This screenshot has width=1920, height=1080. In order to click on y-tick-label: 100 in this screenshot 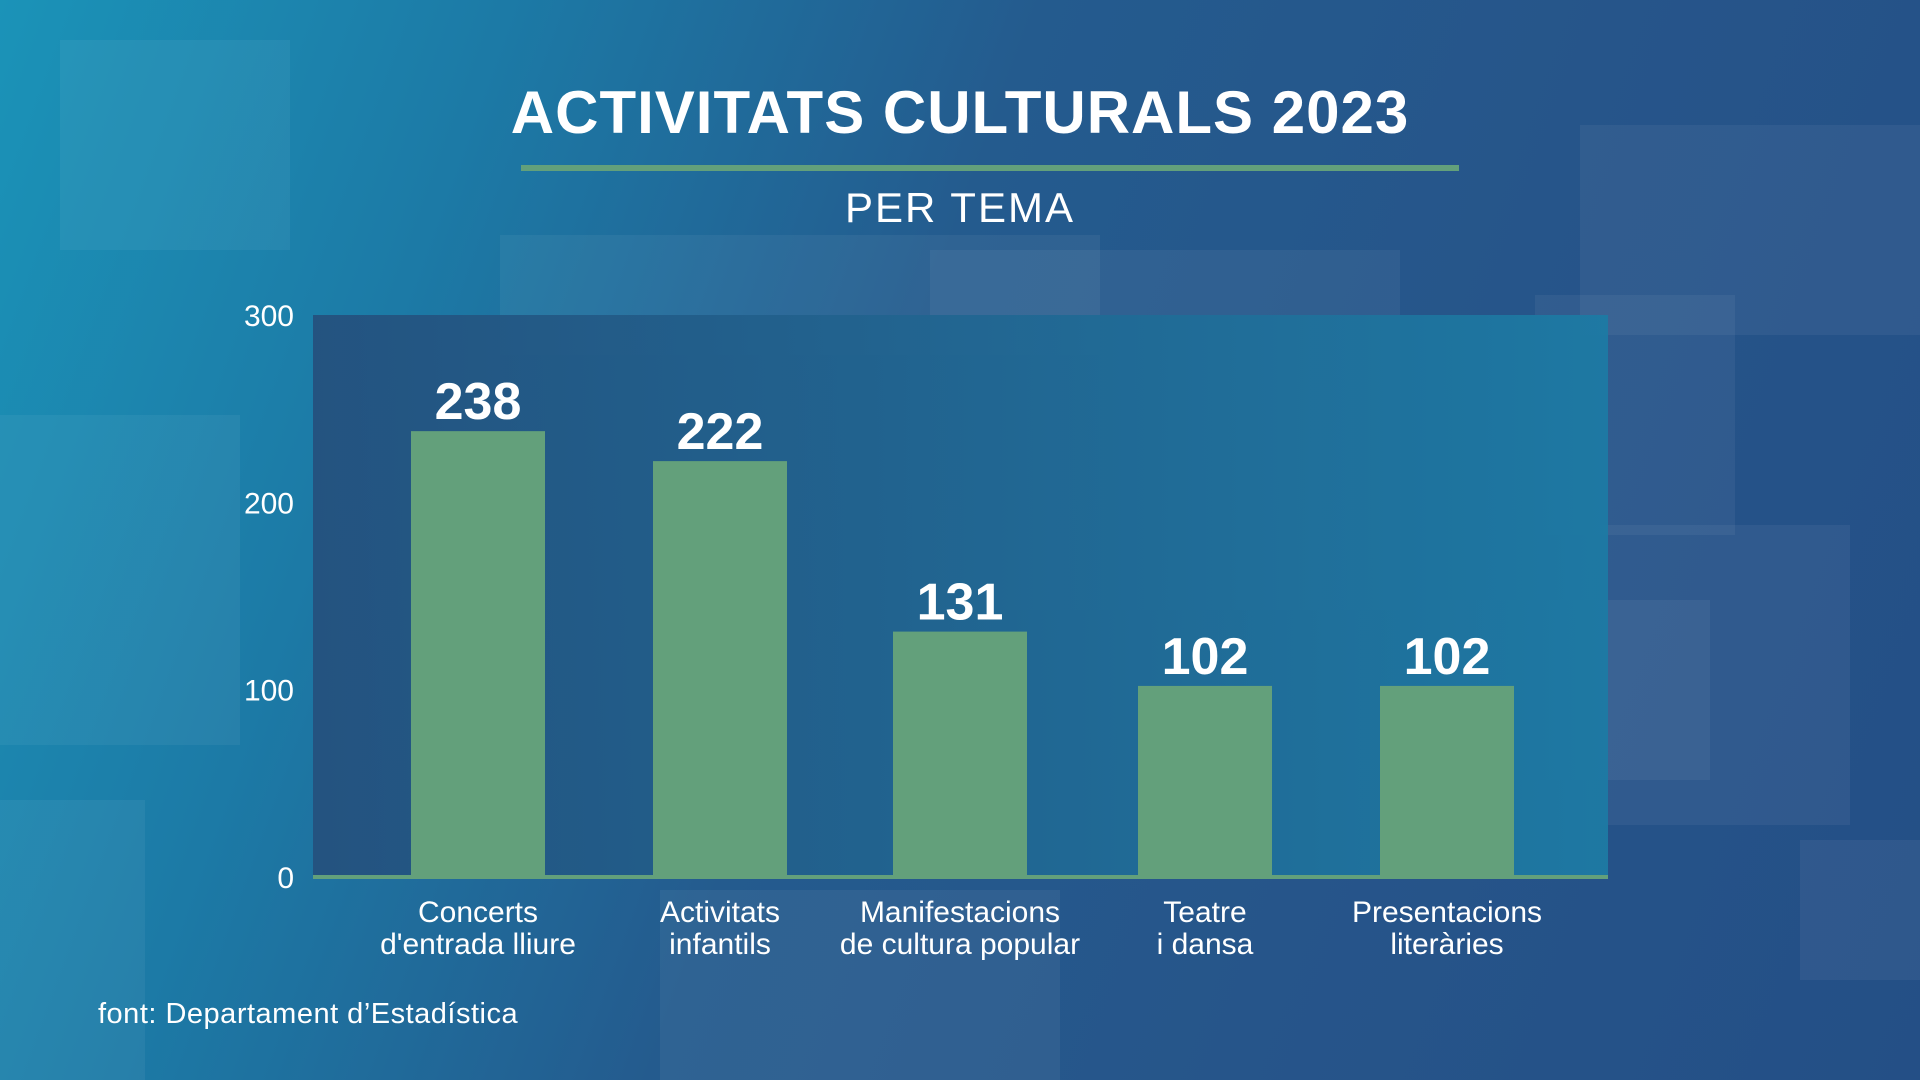, I will do `click(269, 691)`.